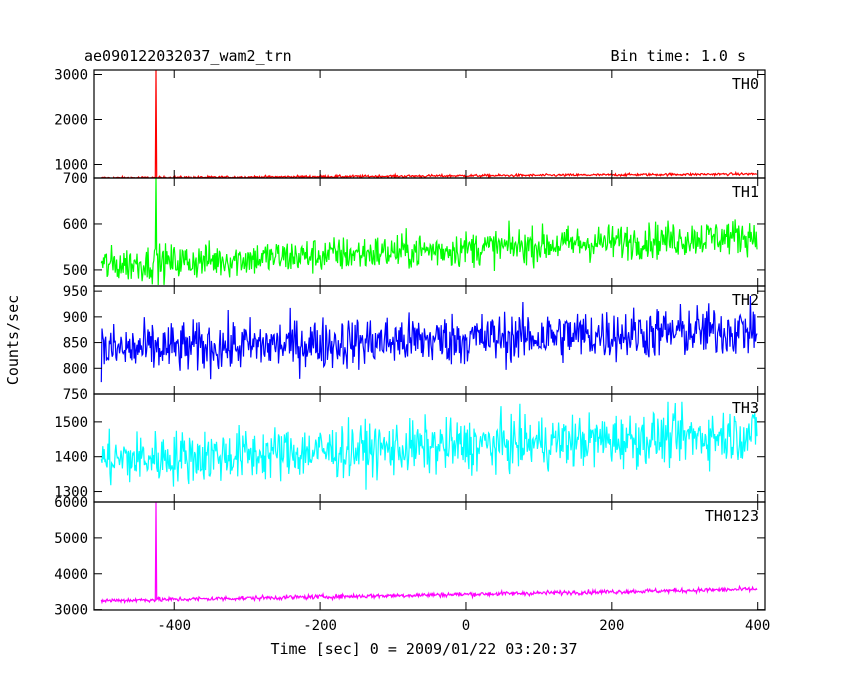 This screenshot has height=680, width=850. I want to click on panel-label: TH0123, so click(732, 516).